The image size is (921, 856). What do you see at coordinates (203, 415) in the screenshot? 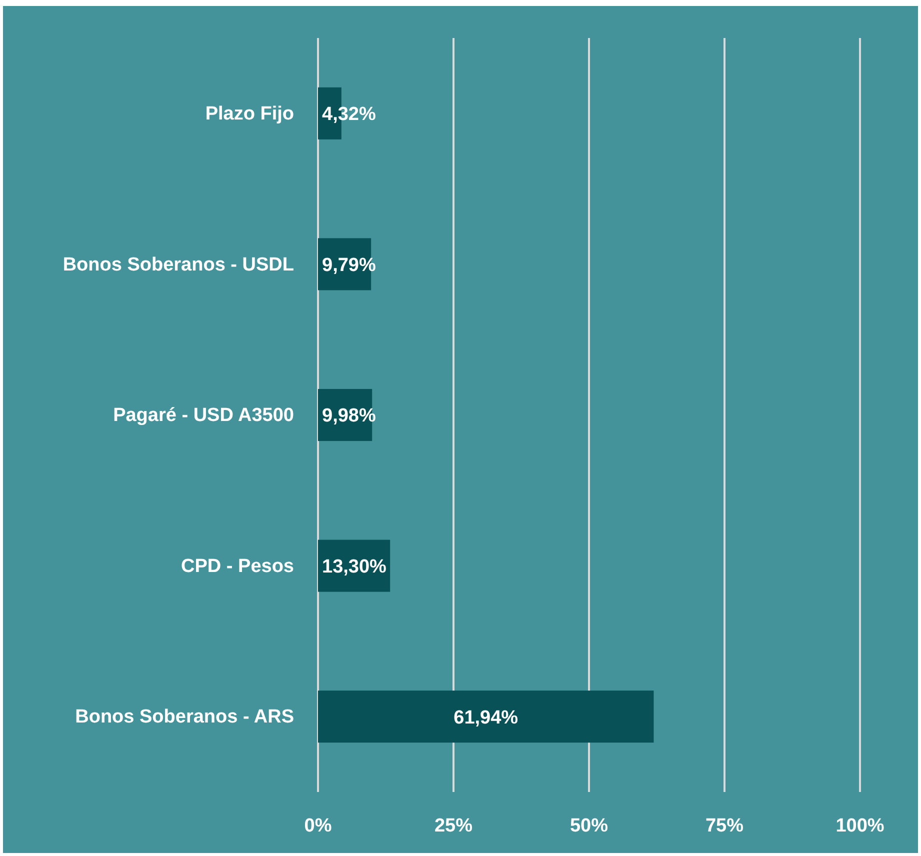
I see `y-tick-label: Pagaré - USD A3500` at bounding box center [203, 415].